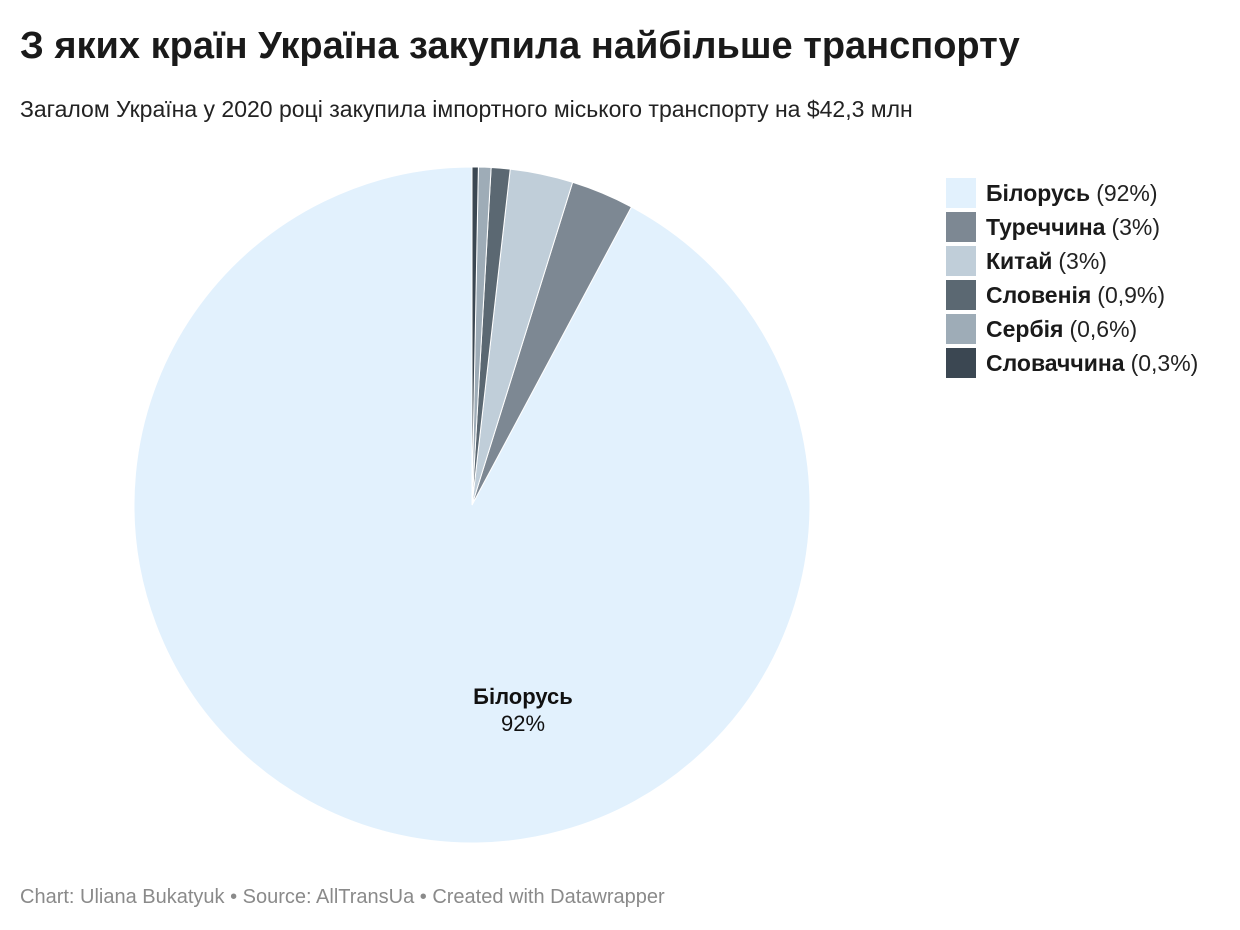 The width and height of the screenshot is (1240, 930). Describe the element at coordinates (523, 696) in the screenshot. I see `pie-label-name-belarus: Білорусь` at that location.